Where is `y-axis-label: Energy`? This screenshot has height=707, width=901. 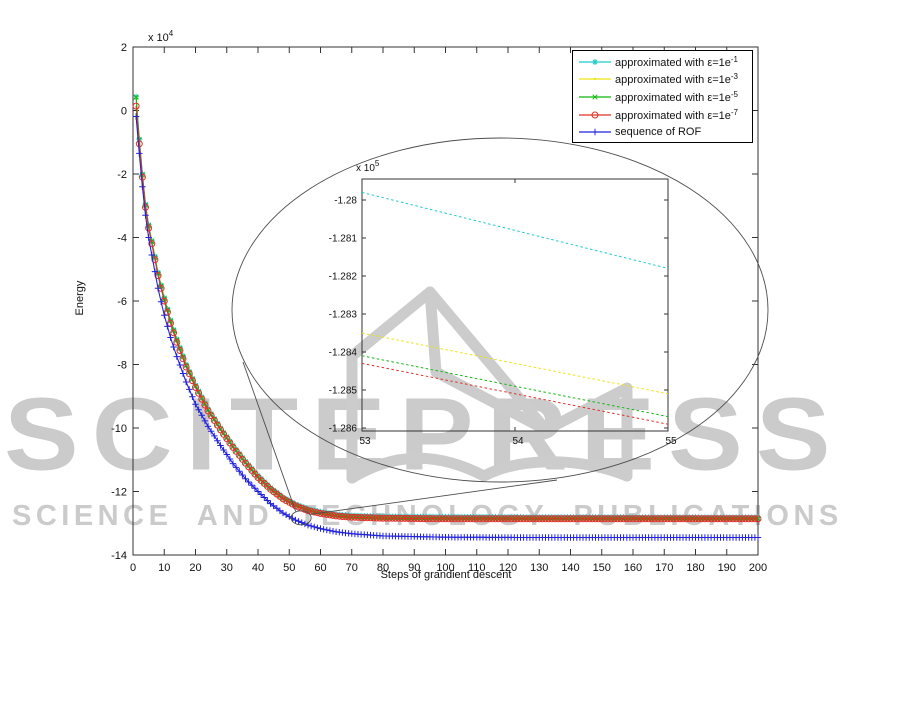
y-axis-label: Energy is located at coordinates (80, 298).